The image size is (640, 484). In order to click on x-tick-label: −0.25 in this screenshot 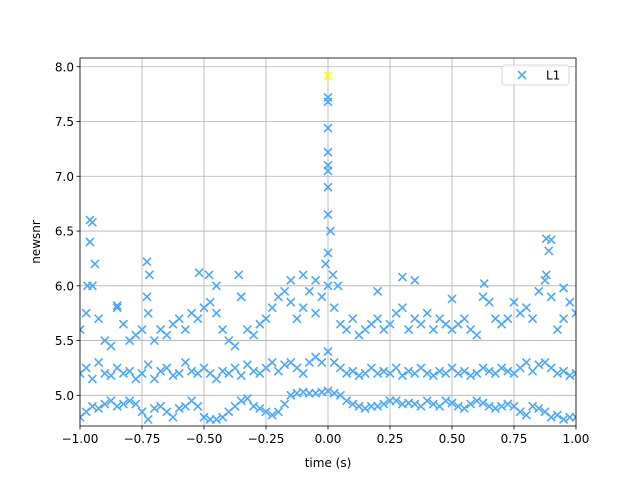, I will do `click(266, 439)`.